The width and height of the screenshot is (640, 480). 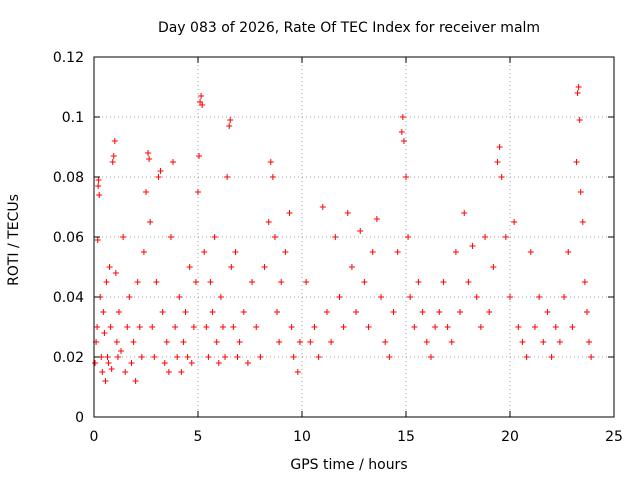 I want to click on x-axis-label: GPS time / hours, so click(x=348, y=465).